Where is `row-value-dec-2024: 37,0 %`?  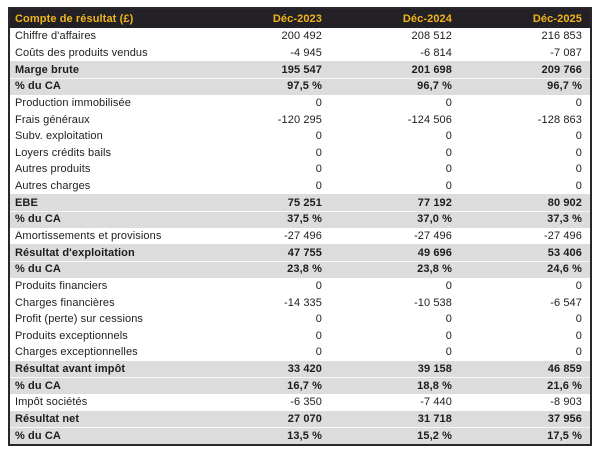
row-value-dec-2024: 37,0 % is located at coordinates (434, 219).